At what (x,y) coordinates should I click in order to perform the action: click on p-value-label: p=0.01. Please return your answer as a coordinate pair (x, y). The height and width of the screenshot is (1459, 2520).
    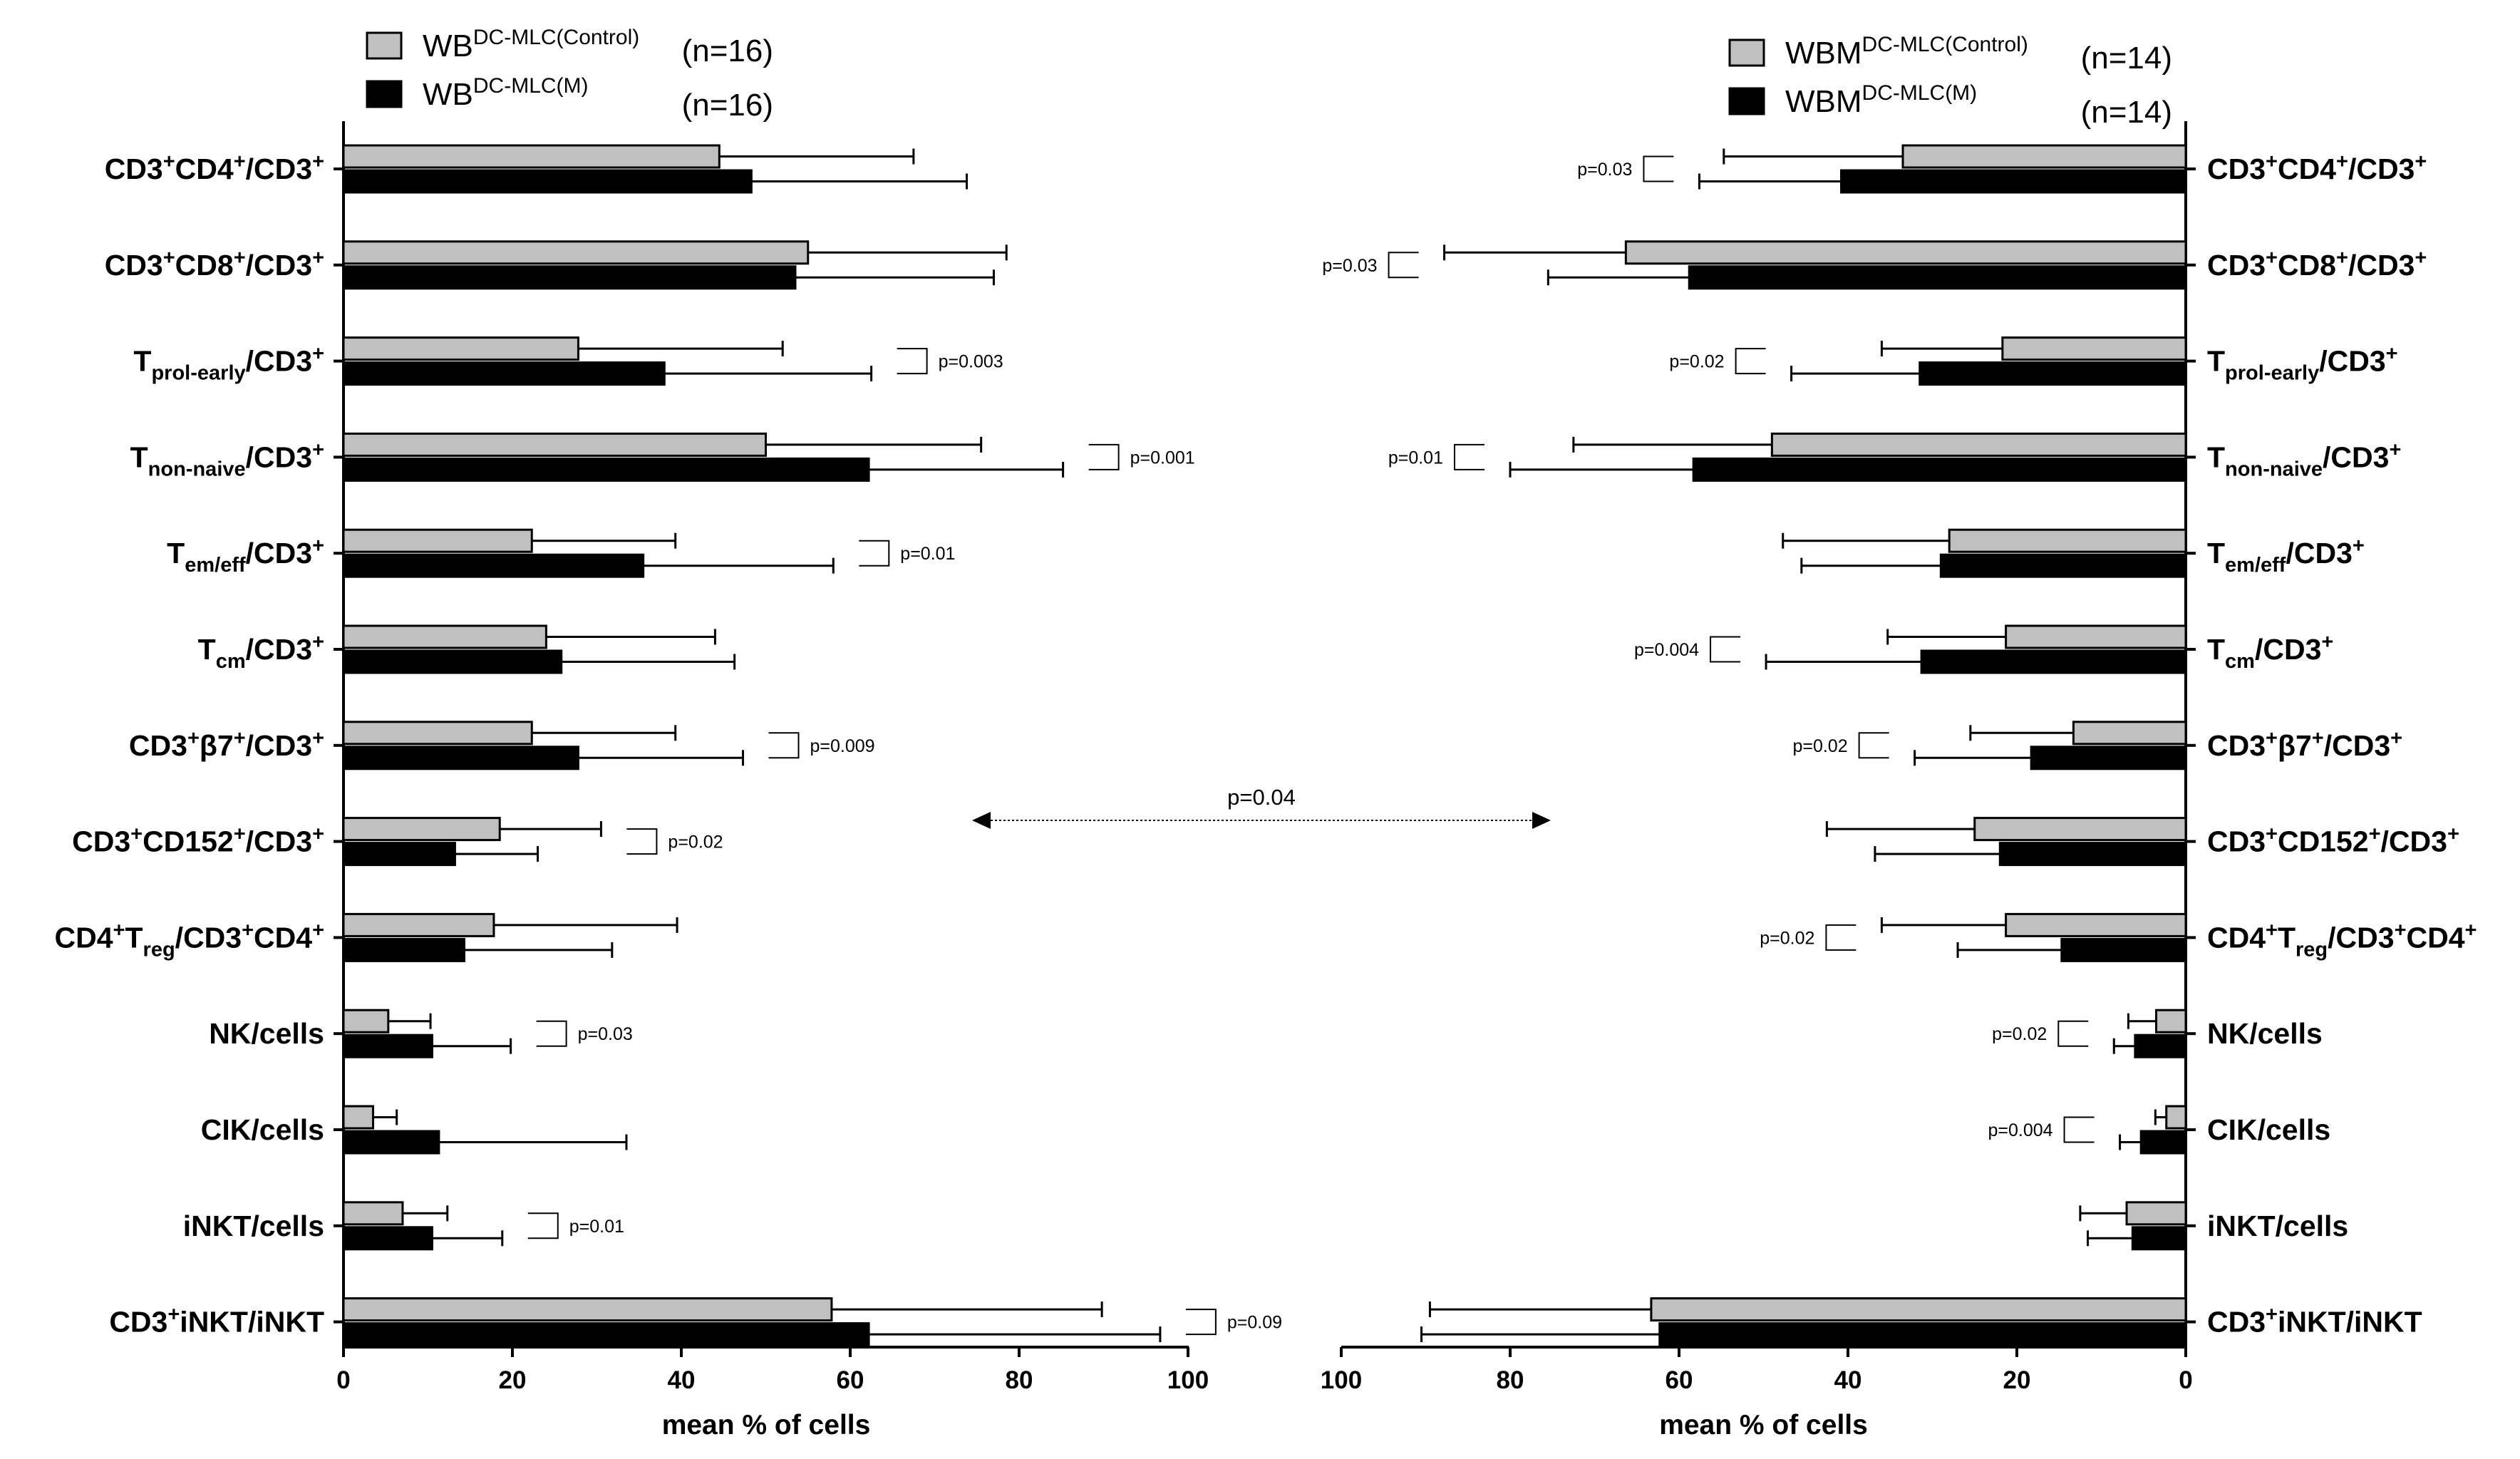
    Looking at the image, I should click on (927, 554).